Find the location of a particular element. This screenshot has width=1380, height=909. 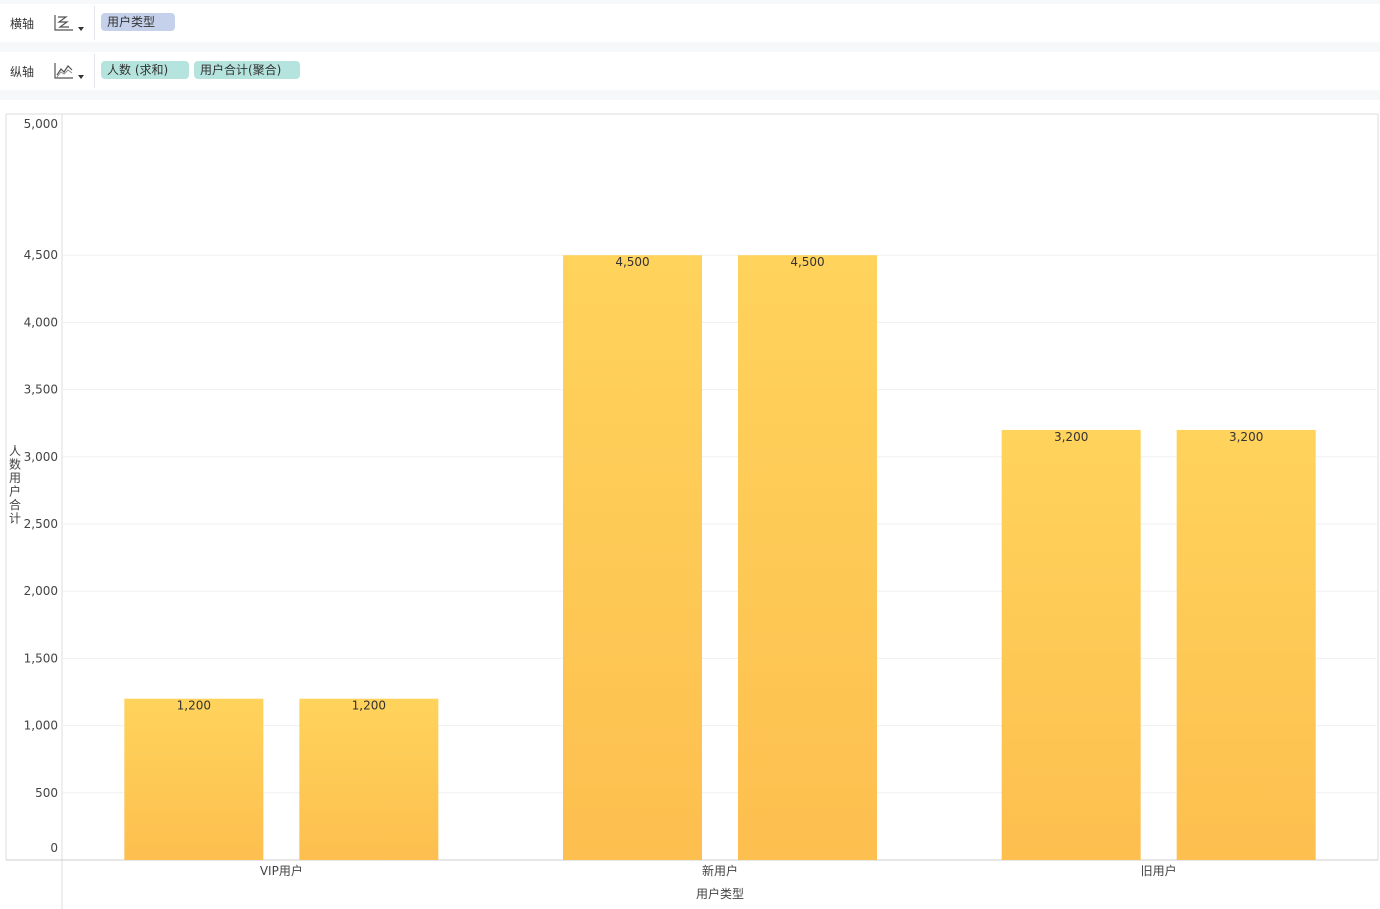

x-tick-label: VIP用户 is located at coordinates (281, 870).